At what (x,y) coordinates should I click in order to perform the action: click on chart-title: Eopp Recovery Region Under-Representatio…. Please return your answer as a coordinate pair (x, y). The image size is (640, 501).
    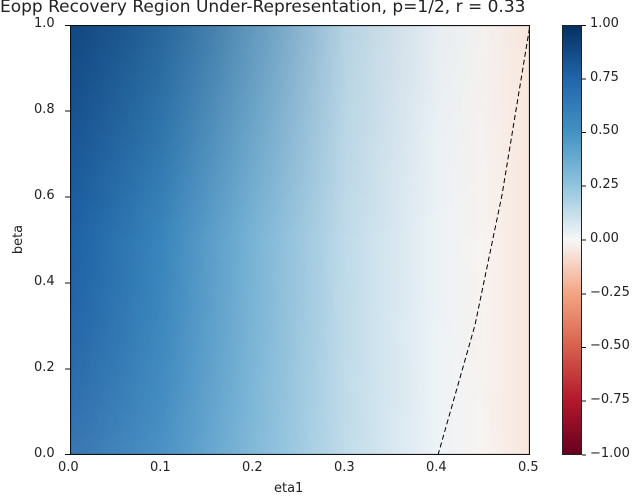
    Looking at the image, I should click on (263, 8).